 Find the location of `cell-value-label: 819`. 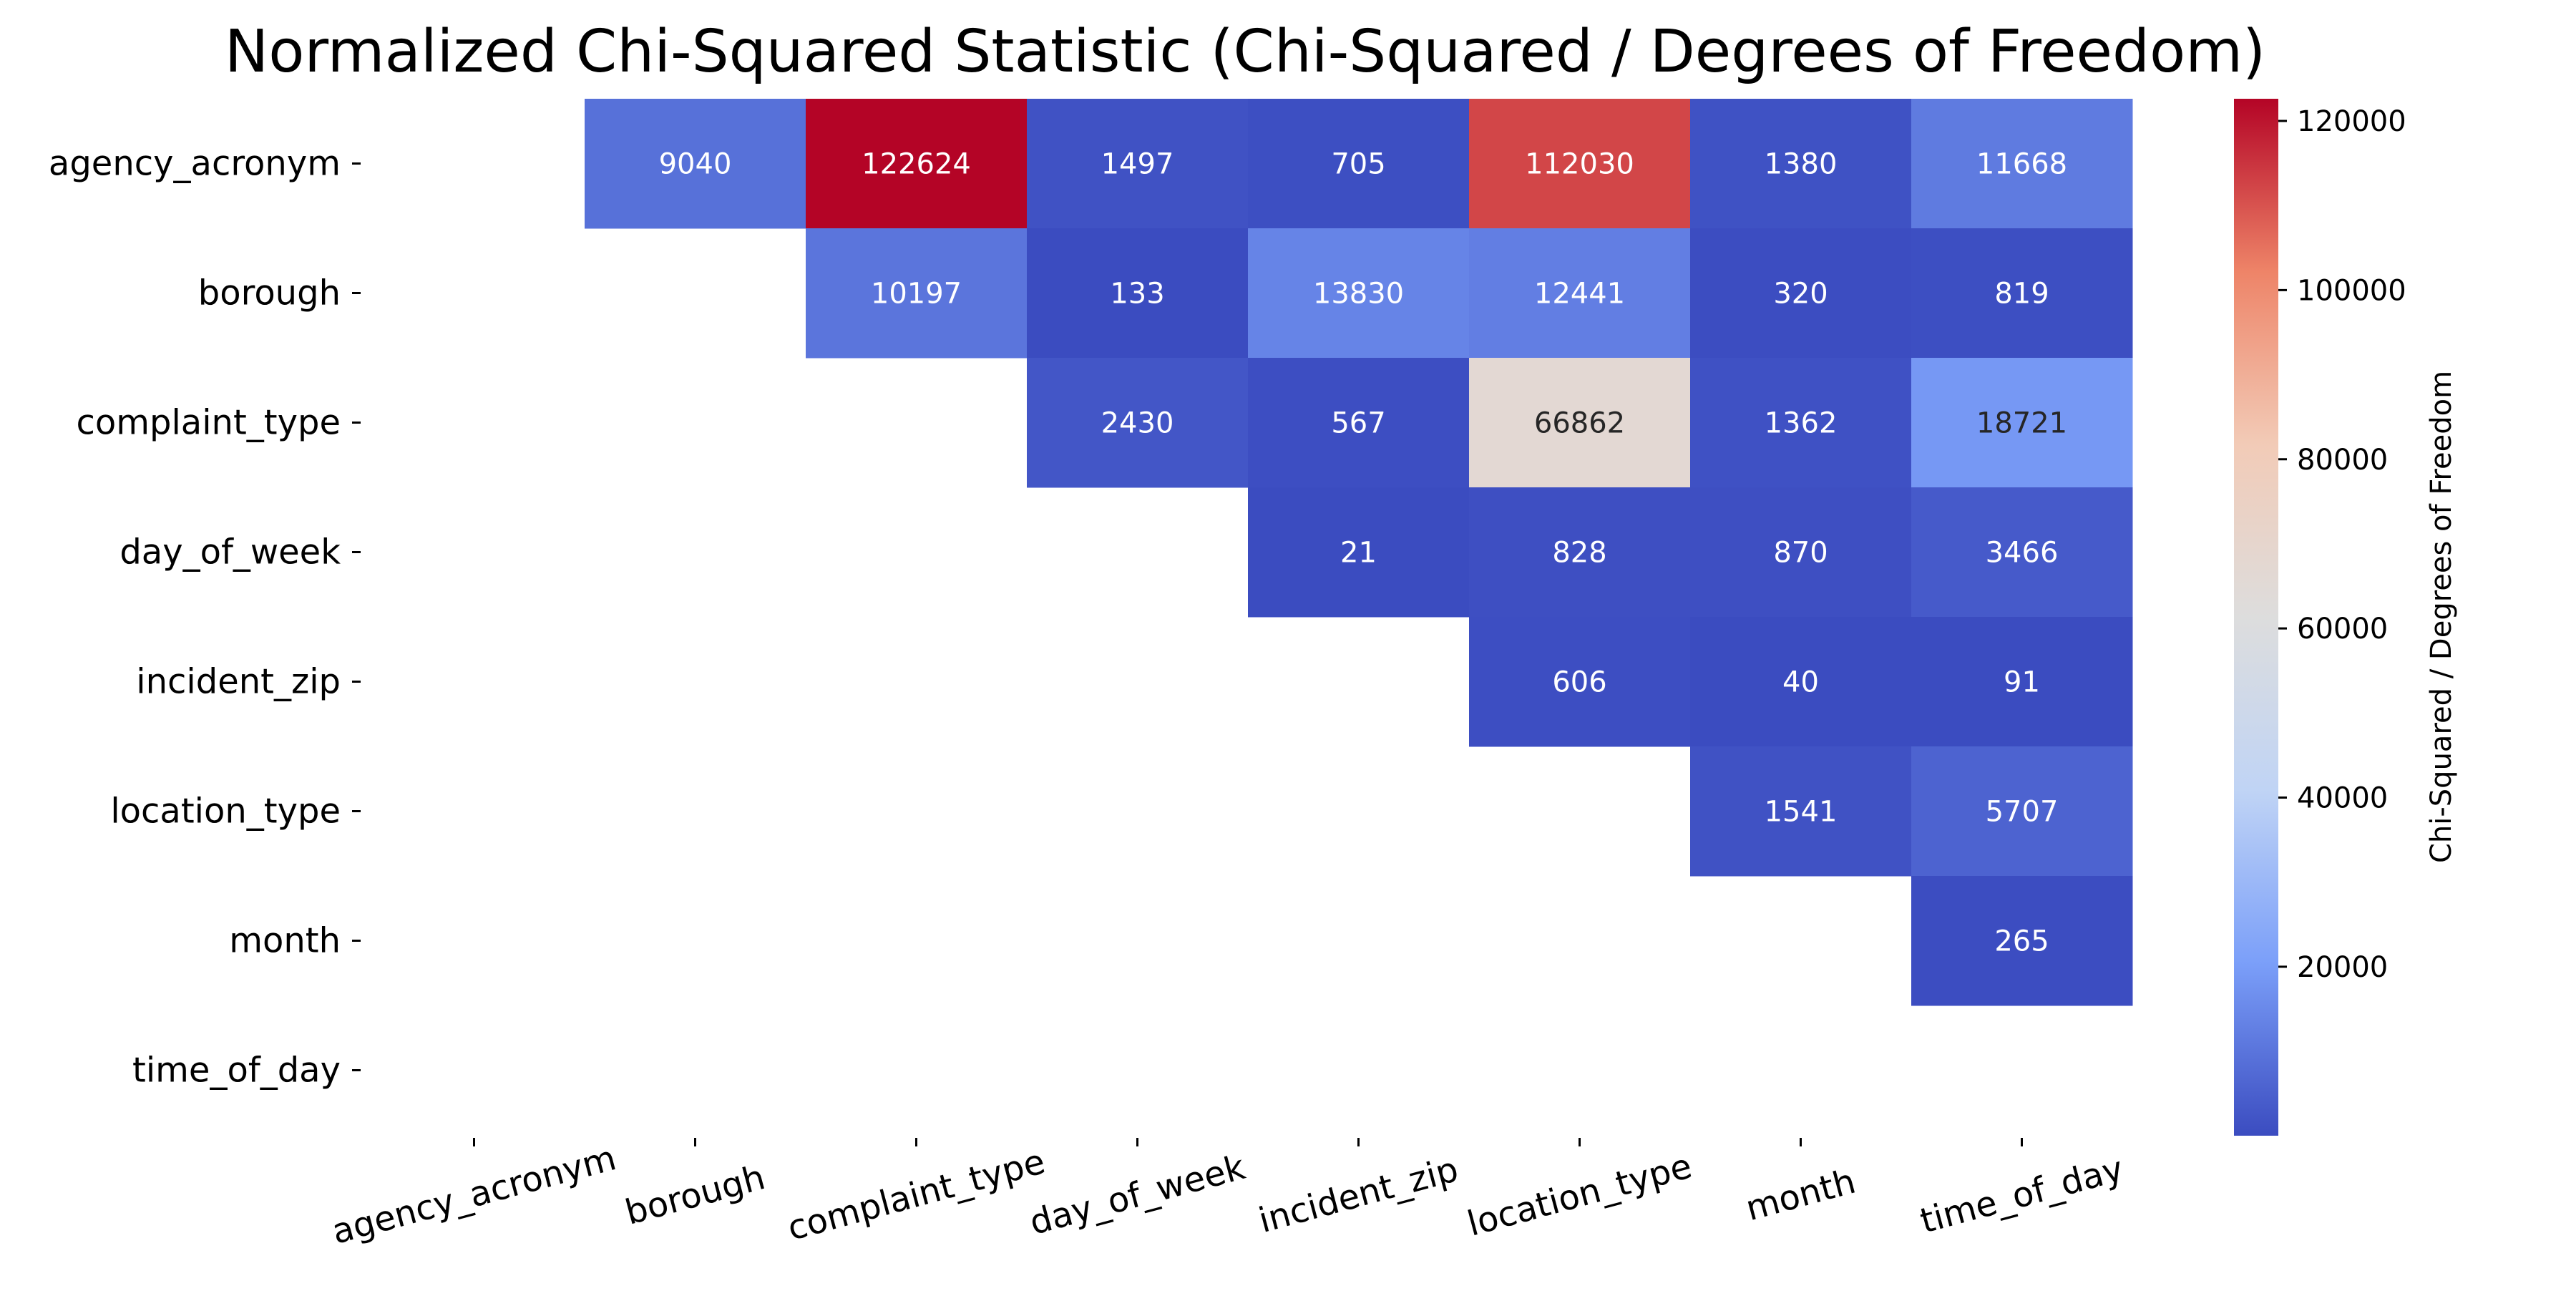

cell-value-label: 819 is located at coordinates (2021, 294).